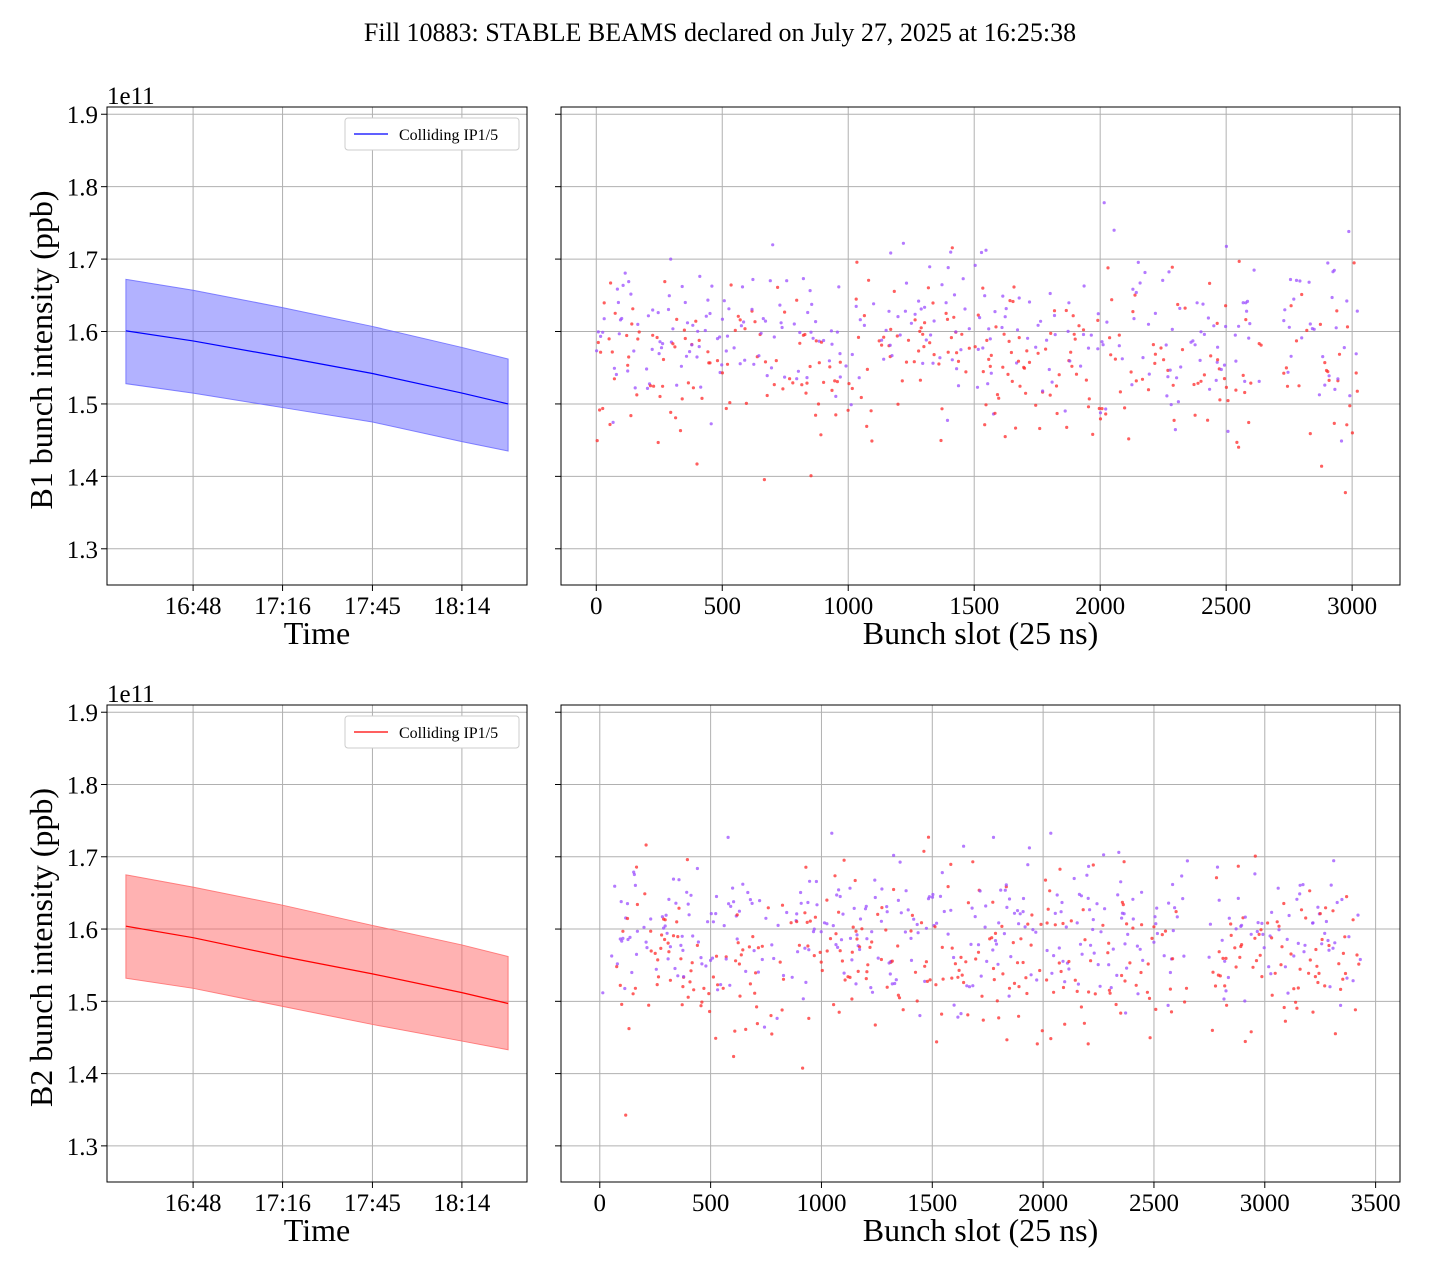 The height and width of the screenshot is (1280, 1440). Describe the element at coordinates (317, 346) in the screenshot. I see `b1-time-frame` at that location.